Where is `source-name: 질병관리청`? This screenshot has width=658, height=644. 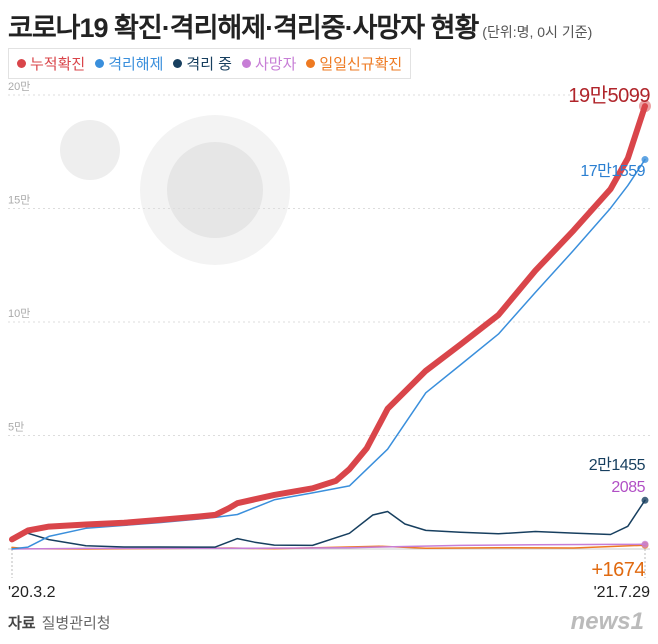
source-name: 질병관리청 is located at coordinates (76, 623).